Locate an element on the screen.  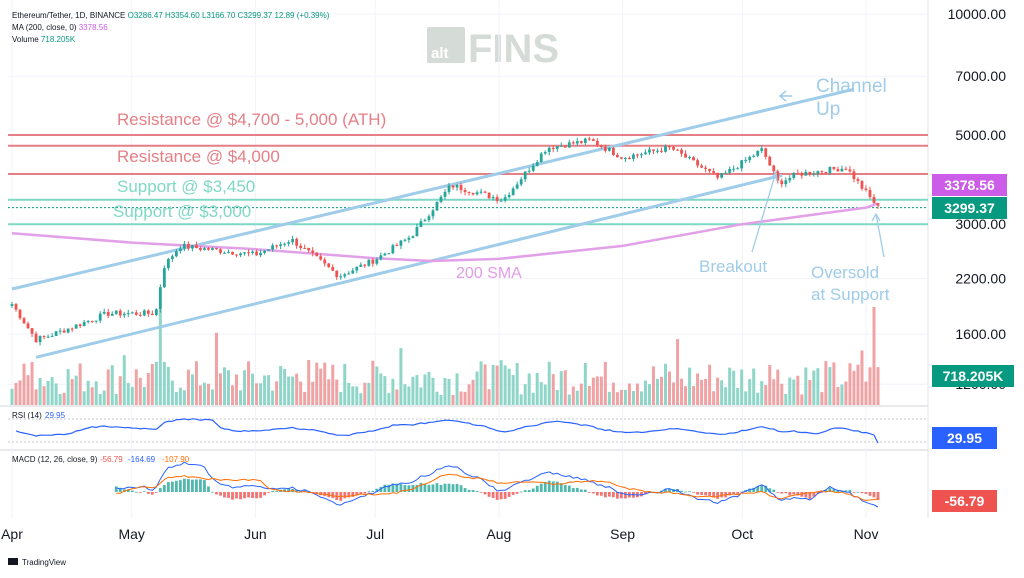
annotation-oversold: Oversold is located at coordinates (845, 272).